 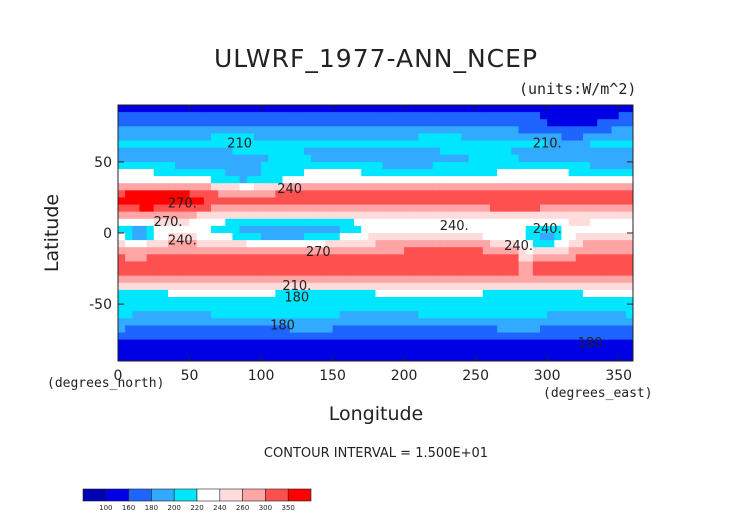 What do you see at coordinates (182, 240) in the screenshot?
I see `contour-label: 240.` at bounding box center [182, 240].